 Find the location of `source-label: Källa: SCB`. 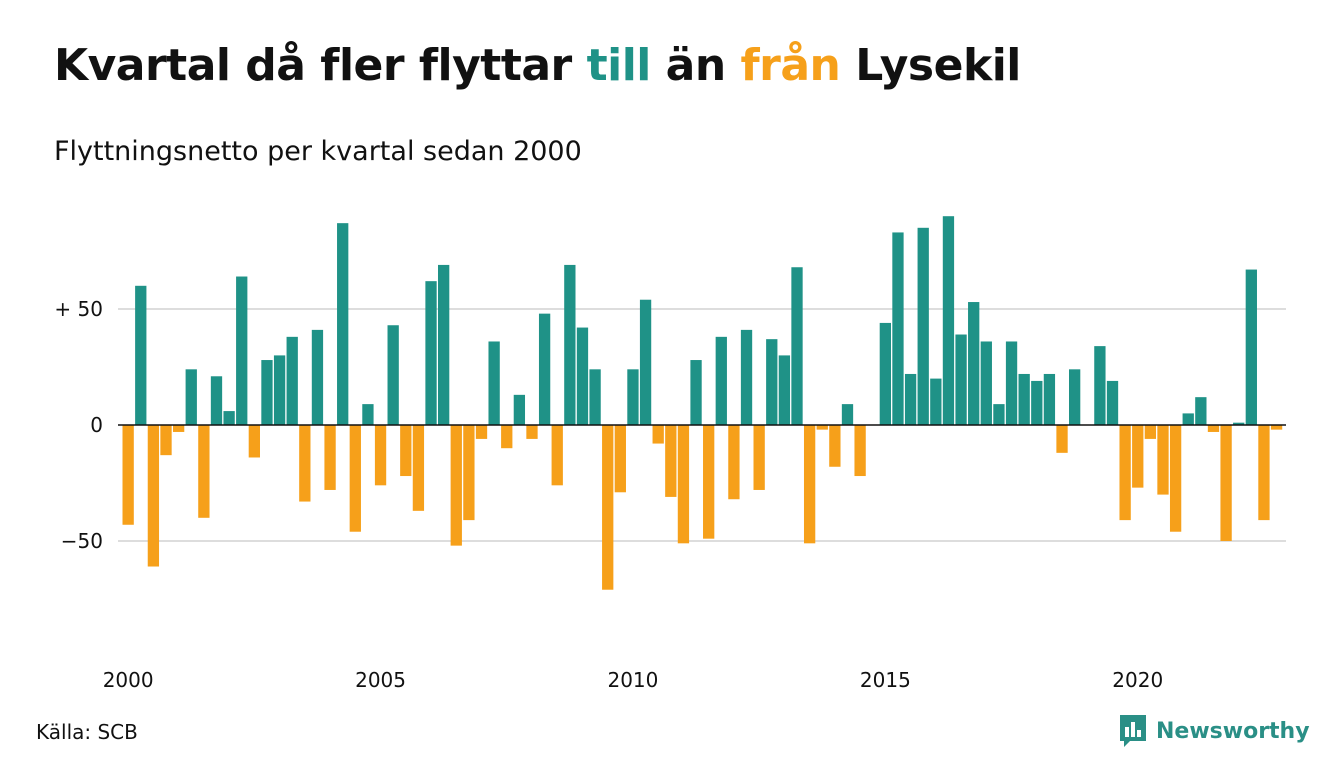

source-label: Källa: SCB is located at coordinates (87, 732).